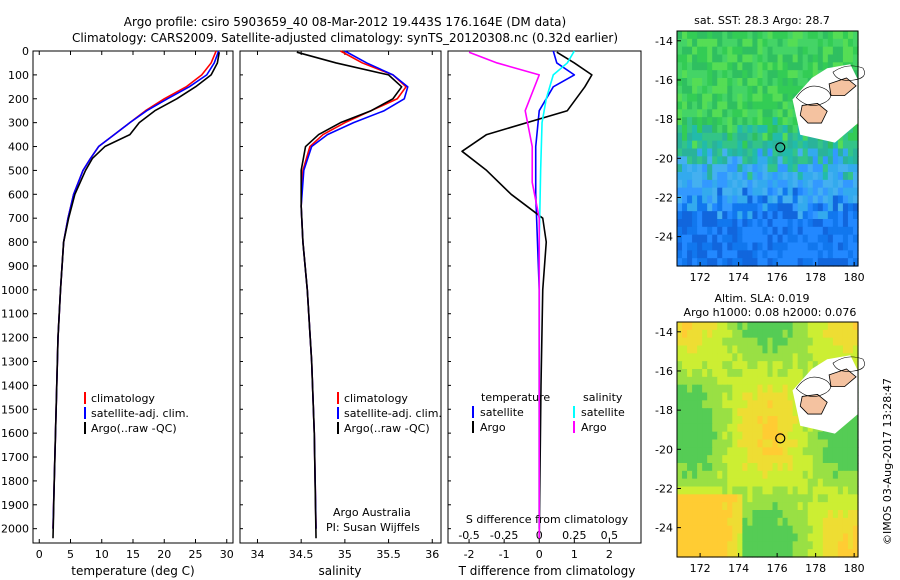  What do you see at coordinates (15, 385) in the screenshot?
I see `y-tick-label: 1400` at bounding box center [15, 385].